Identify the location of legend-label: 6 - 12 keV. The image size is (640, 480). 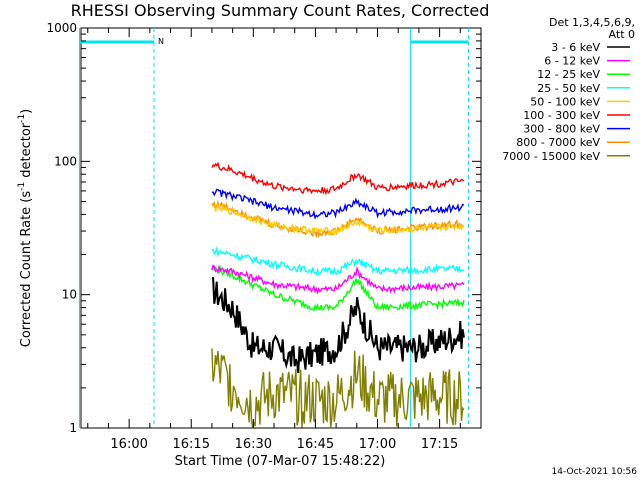
(572, 61).